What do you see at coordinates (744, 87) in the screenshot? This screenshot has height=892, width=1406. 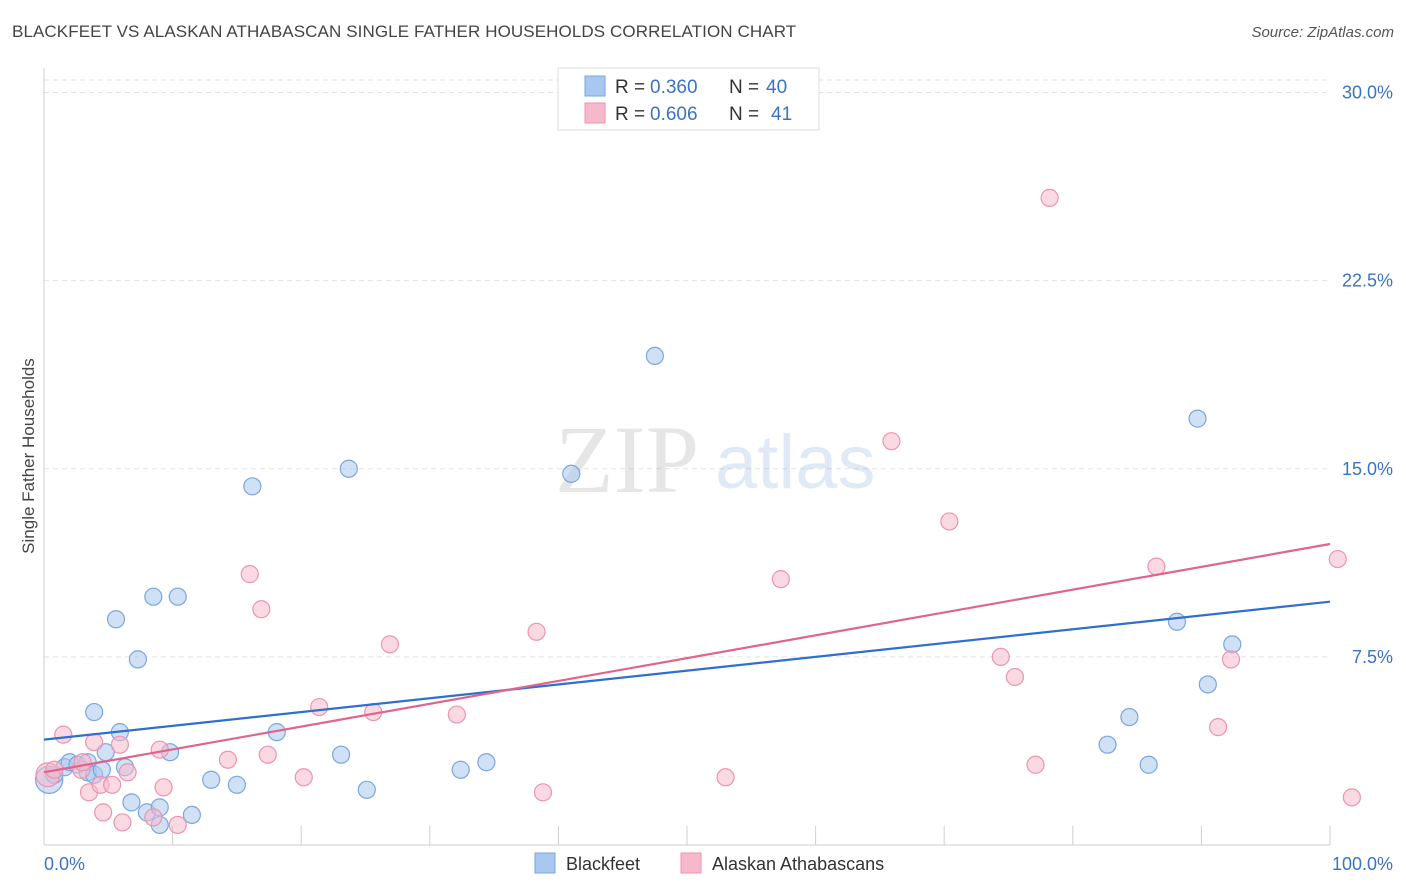 I see `legend-n-label-1: N =` at bounding box center [744, 87].